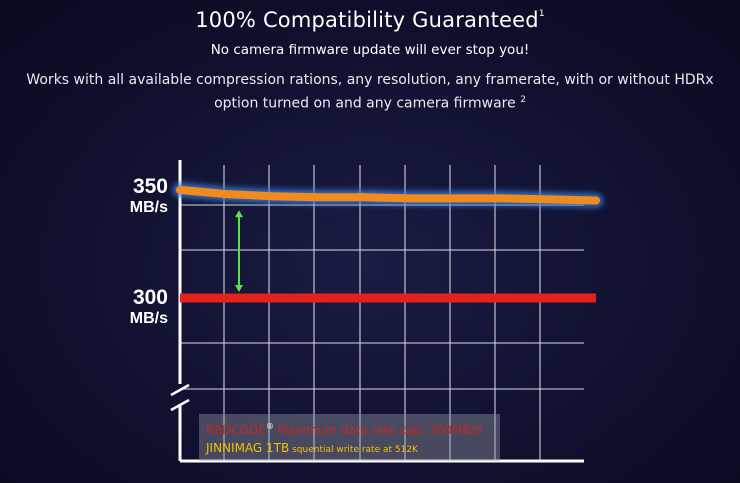  I want to click on y-tick-value-350: 350, so click(150, 186).